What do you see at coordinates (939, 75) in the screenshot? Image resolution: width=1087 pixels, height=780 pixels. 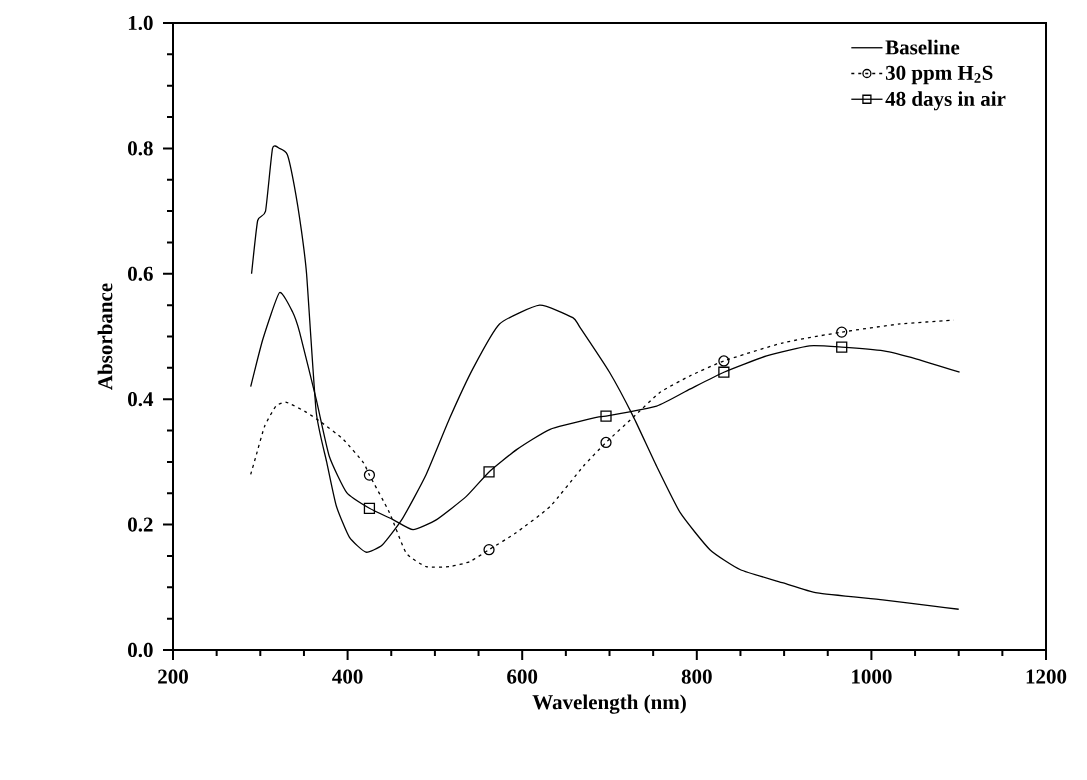 I see `legend-label: 30 ppm H$_{2}$S` at bounding box center [939, 75].